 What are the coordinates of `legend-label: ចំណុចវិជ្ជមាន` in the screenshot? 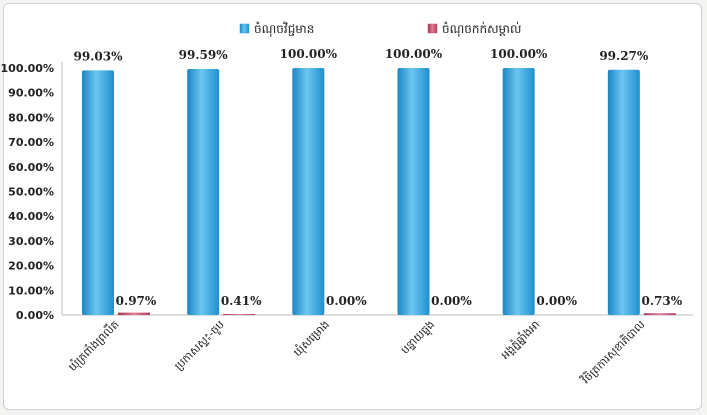 It's located at (284, 29).